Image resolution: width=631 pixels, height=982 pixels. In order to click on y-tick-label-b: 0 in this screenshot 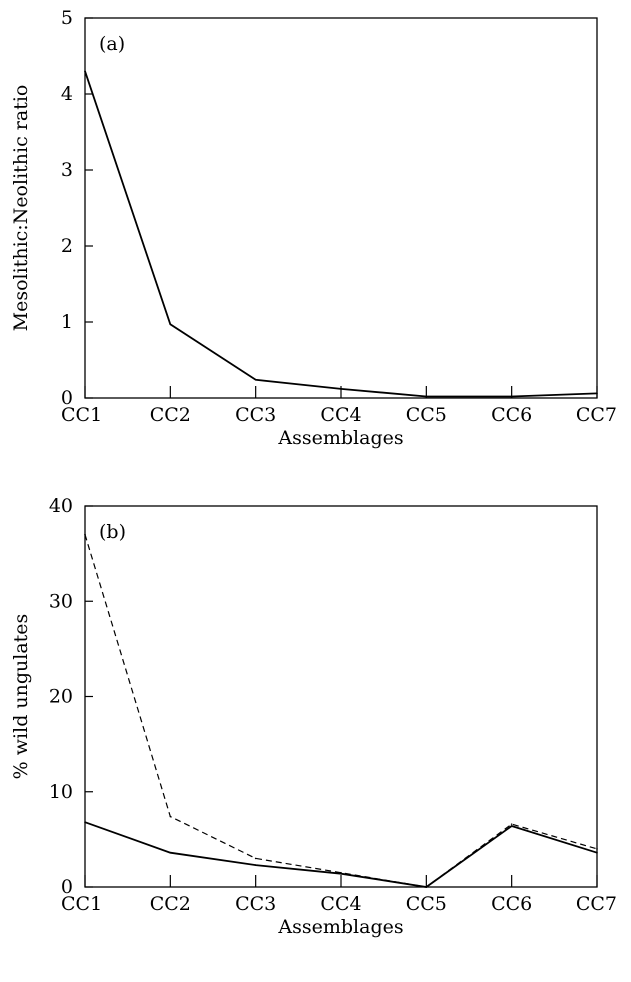, I will do `click(67, 887)`.